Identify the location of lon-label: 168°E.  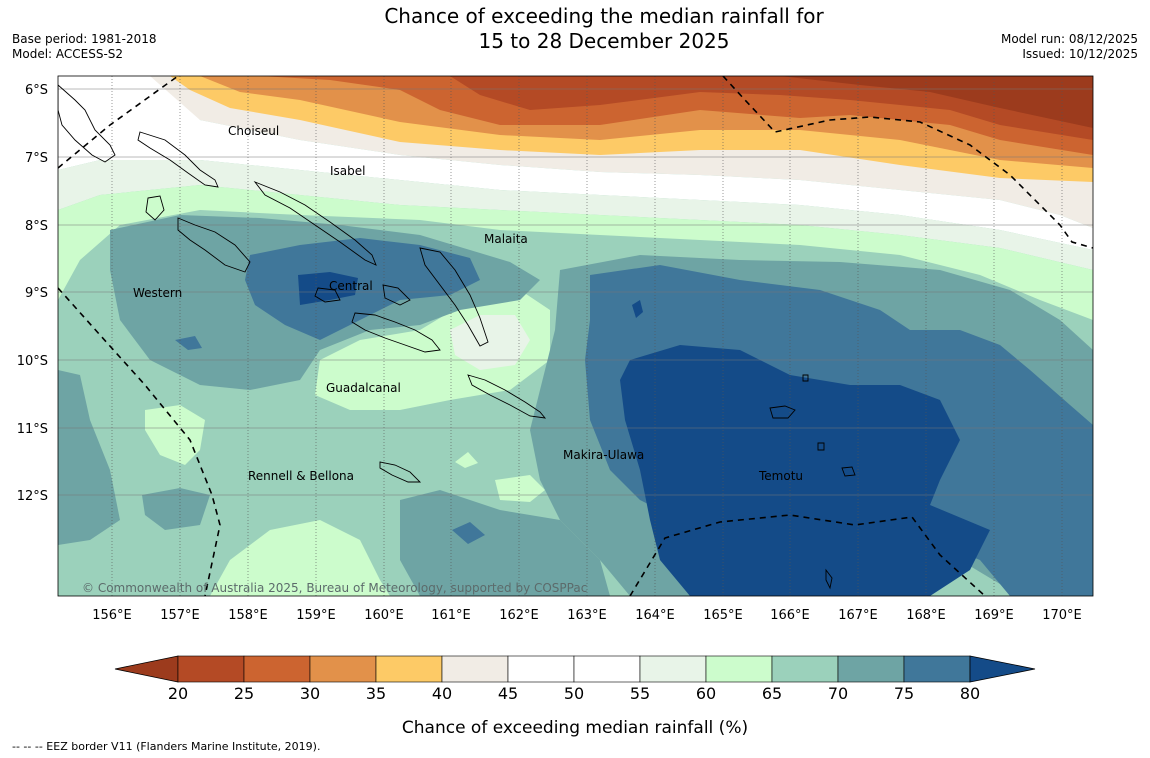
(926, 615).